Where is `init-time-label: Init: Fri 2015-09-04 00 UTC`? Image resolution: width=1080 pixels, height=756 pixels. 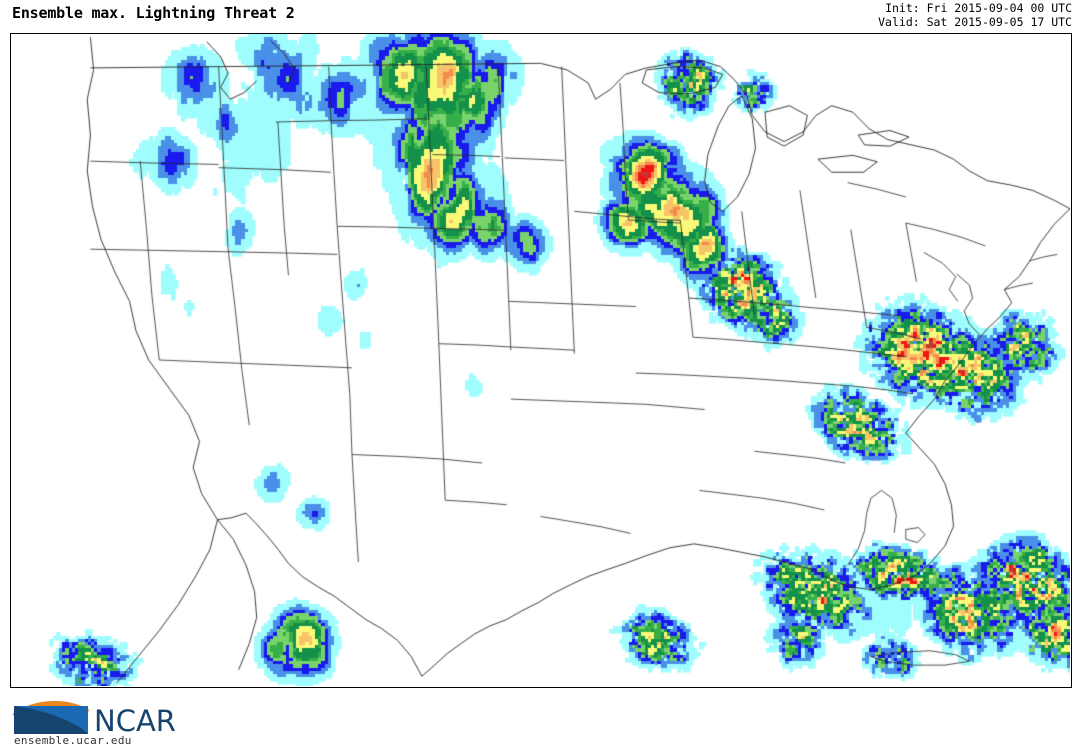
init-time-label: Init: Fri 2015-09-04 00 UTC is located at coordinates (978, 8).